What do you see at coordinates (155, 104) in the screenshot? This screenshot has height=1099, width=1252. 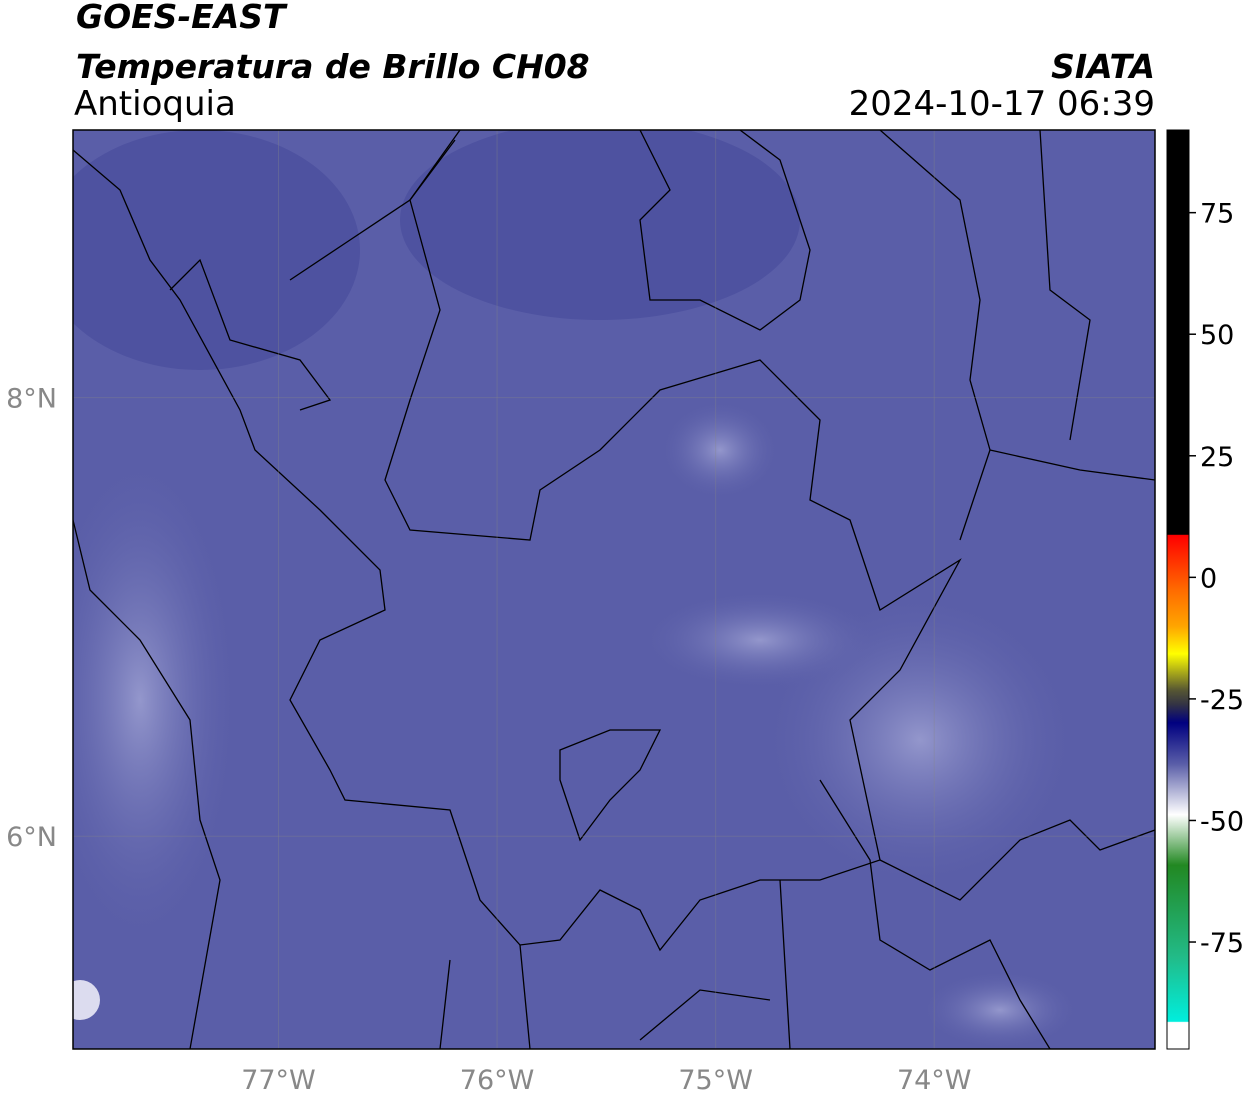 I see `region: Antioquia` at bounding box center [155, 104].